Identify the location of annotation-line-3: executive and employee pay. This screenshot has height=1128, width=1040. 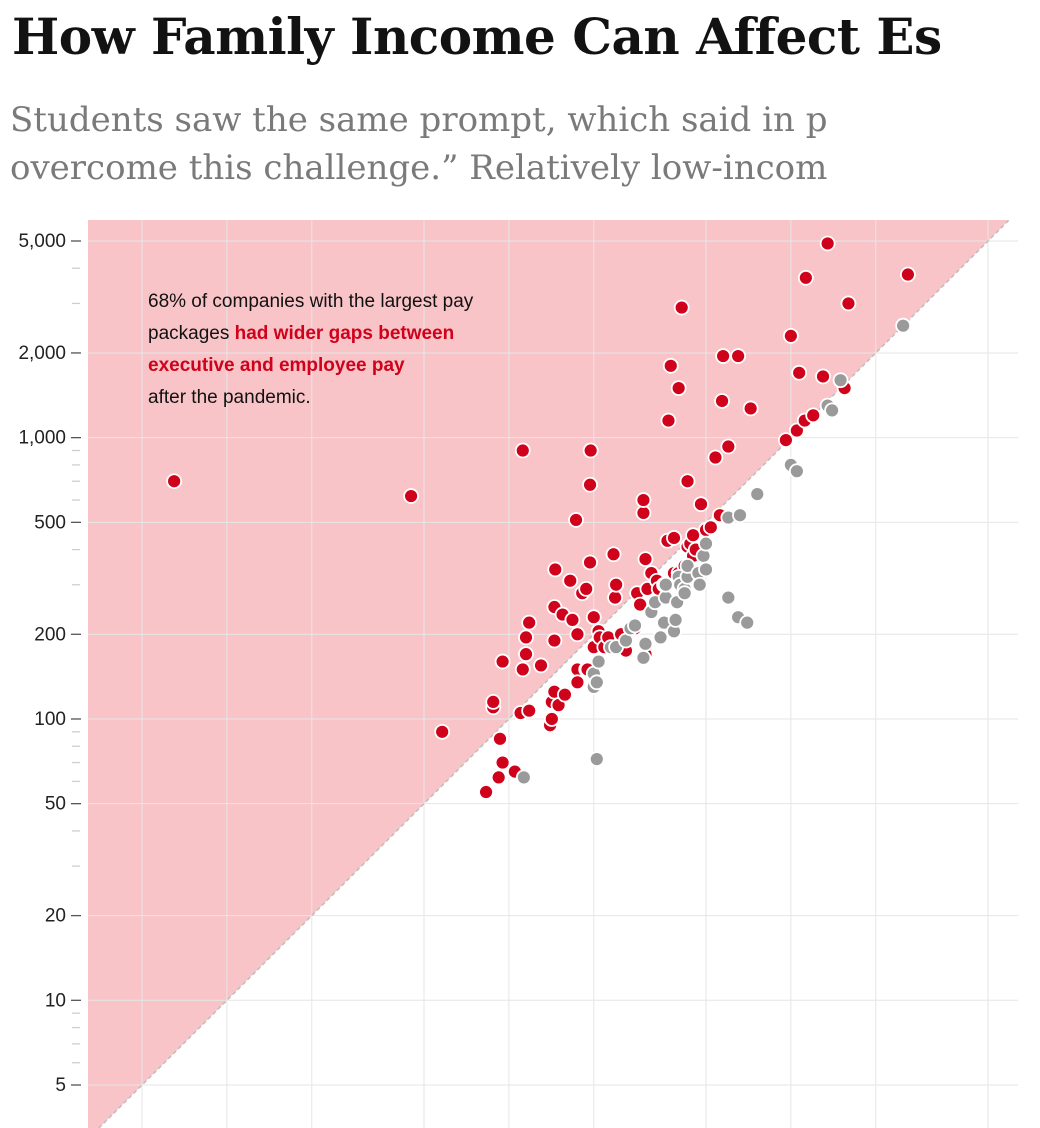
(276, 365).